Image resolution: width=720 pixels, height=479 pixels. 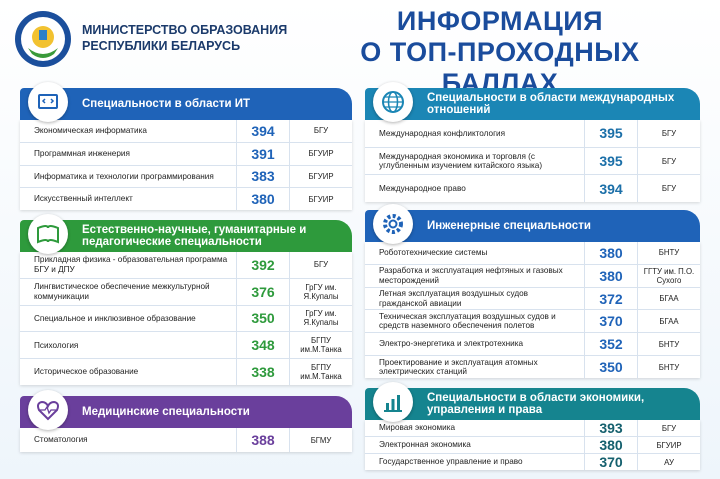 What do you see at coordinates (451, 344) in the screenshot?
I see `specialty-name: Электро-энергетика и электротехника` at bounding box center [451, 344].